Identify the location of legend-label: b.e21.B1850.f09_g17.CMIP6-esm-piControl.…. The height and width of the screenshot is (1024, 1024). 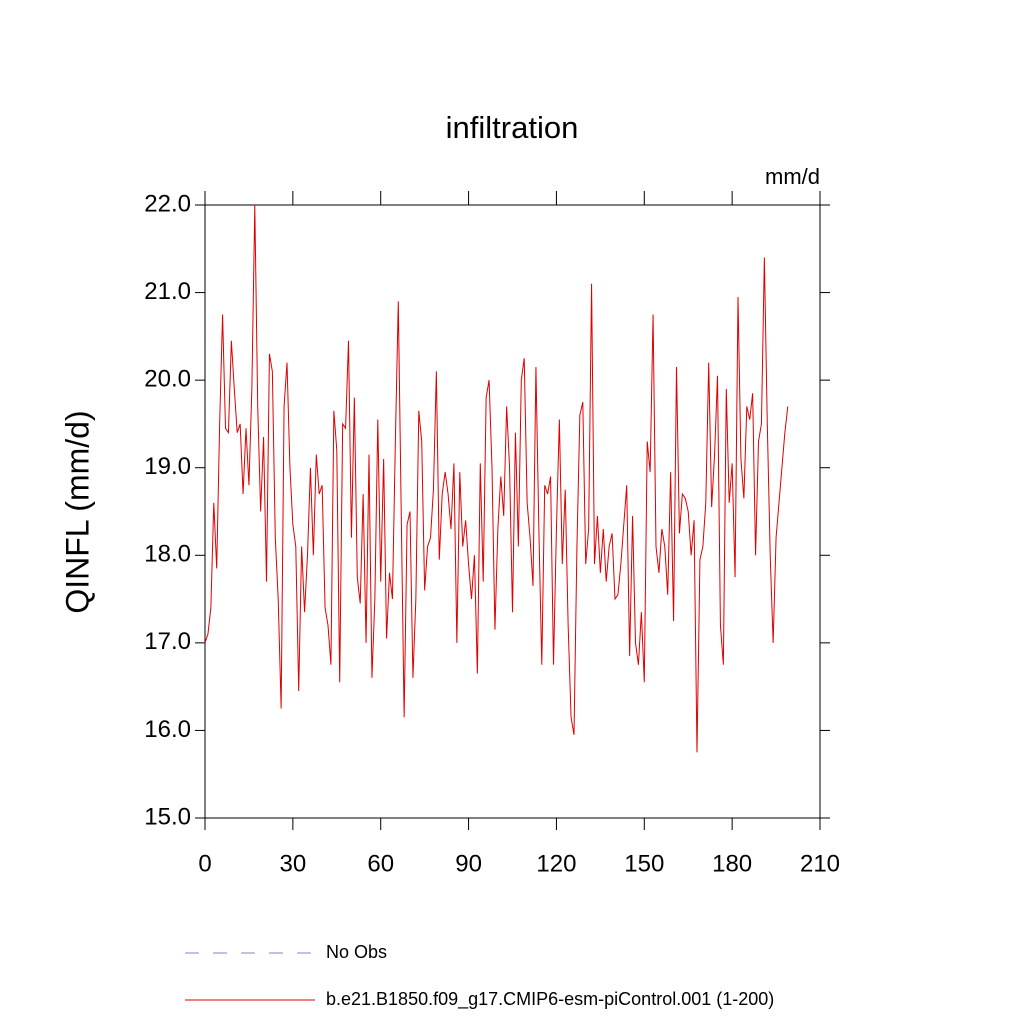
(550, 999).